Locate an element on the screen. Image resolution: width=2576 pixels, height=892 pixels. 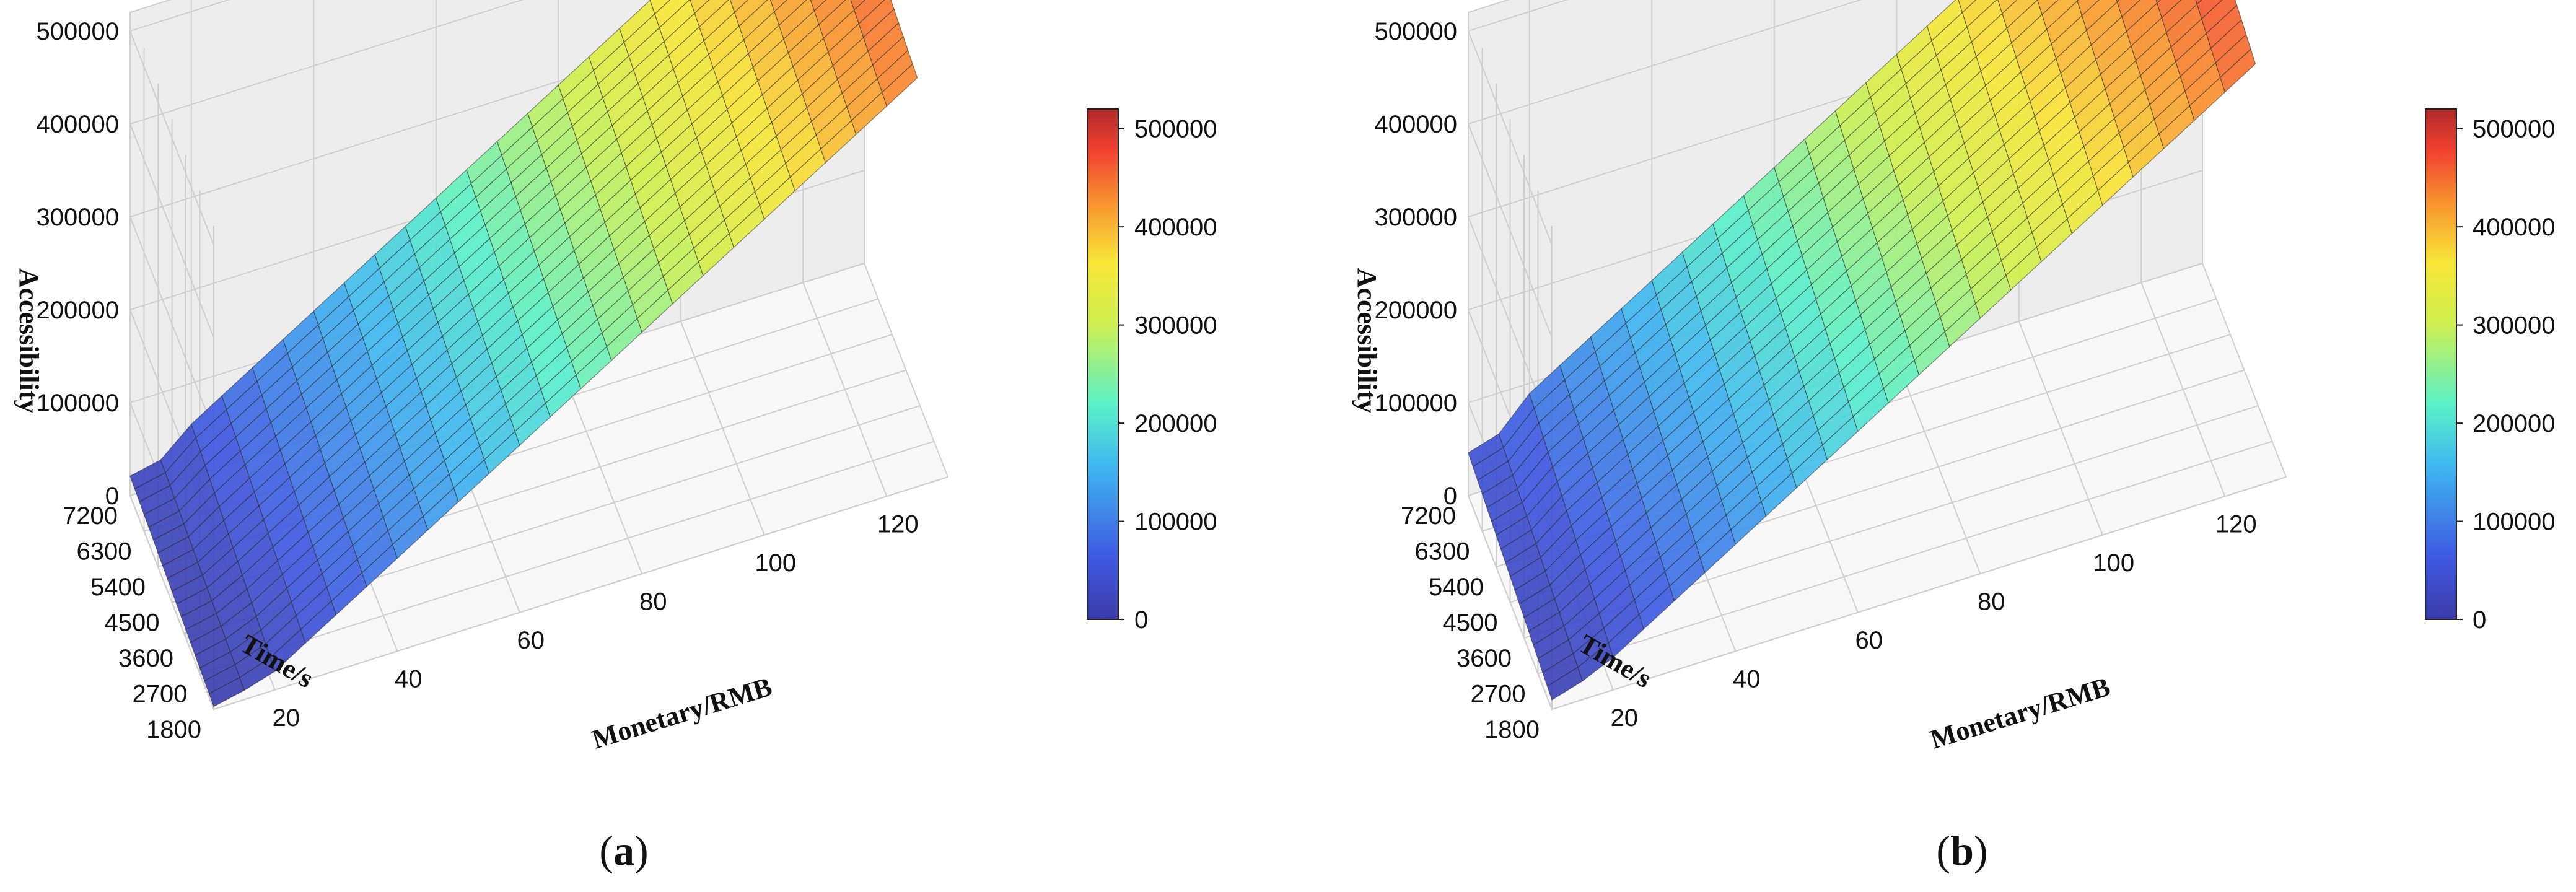
colorbar-a: 0 100000 200000 300000 400000 500000 is located at coordinates (1152, 371).